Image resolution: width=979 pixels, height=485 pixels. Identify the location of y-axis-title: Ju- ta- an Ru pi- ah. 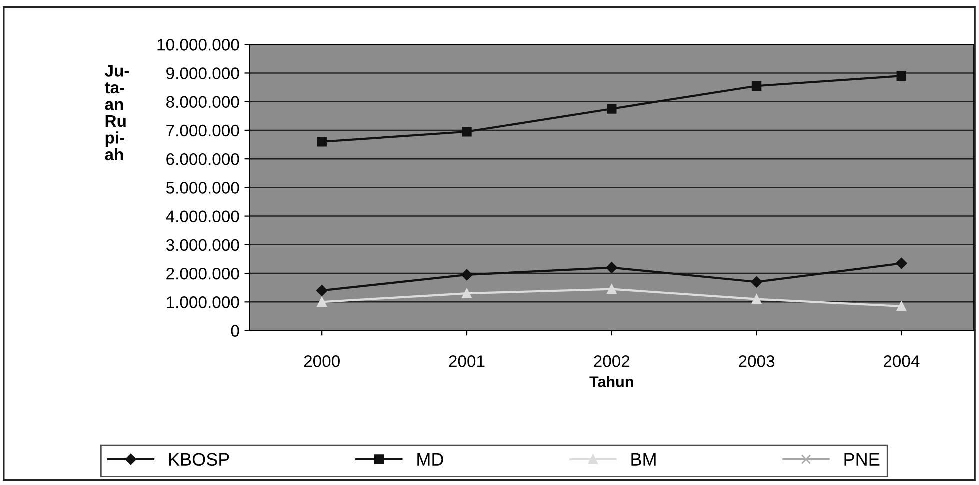
(117, 113).